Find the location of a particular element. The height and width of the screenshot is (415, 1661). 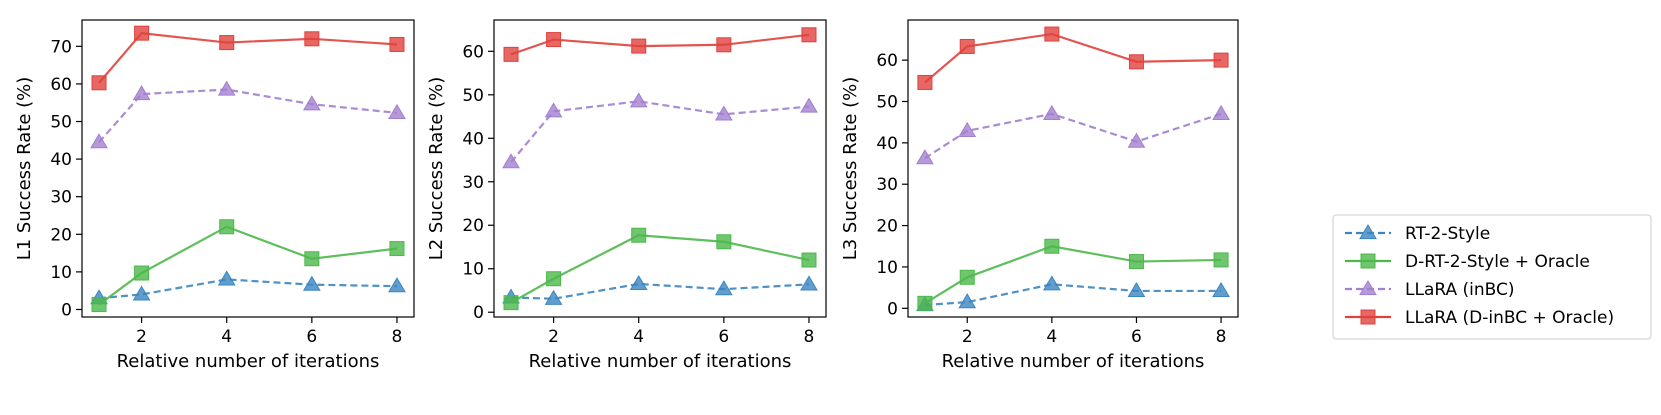

y-axis-label: L2 Success Rate (%) is located at coordinates (436, 169).